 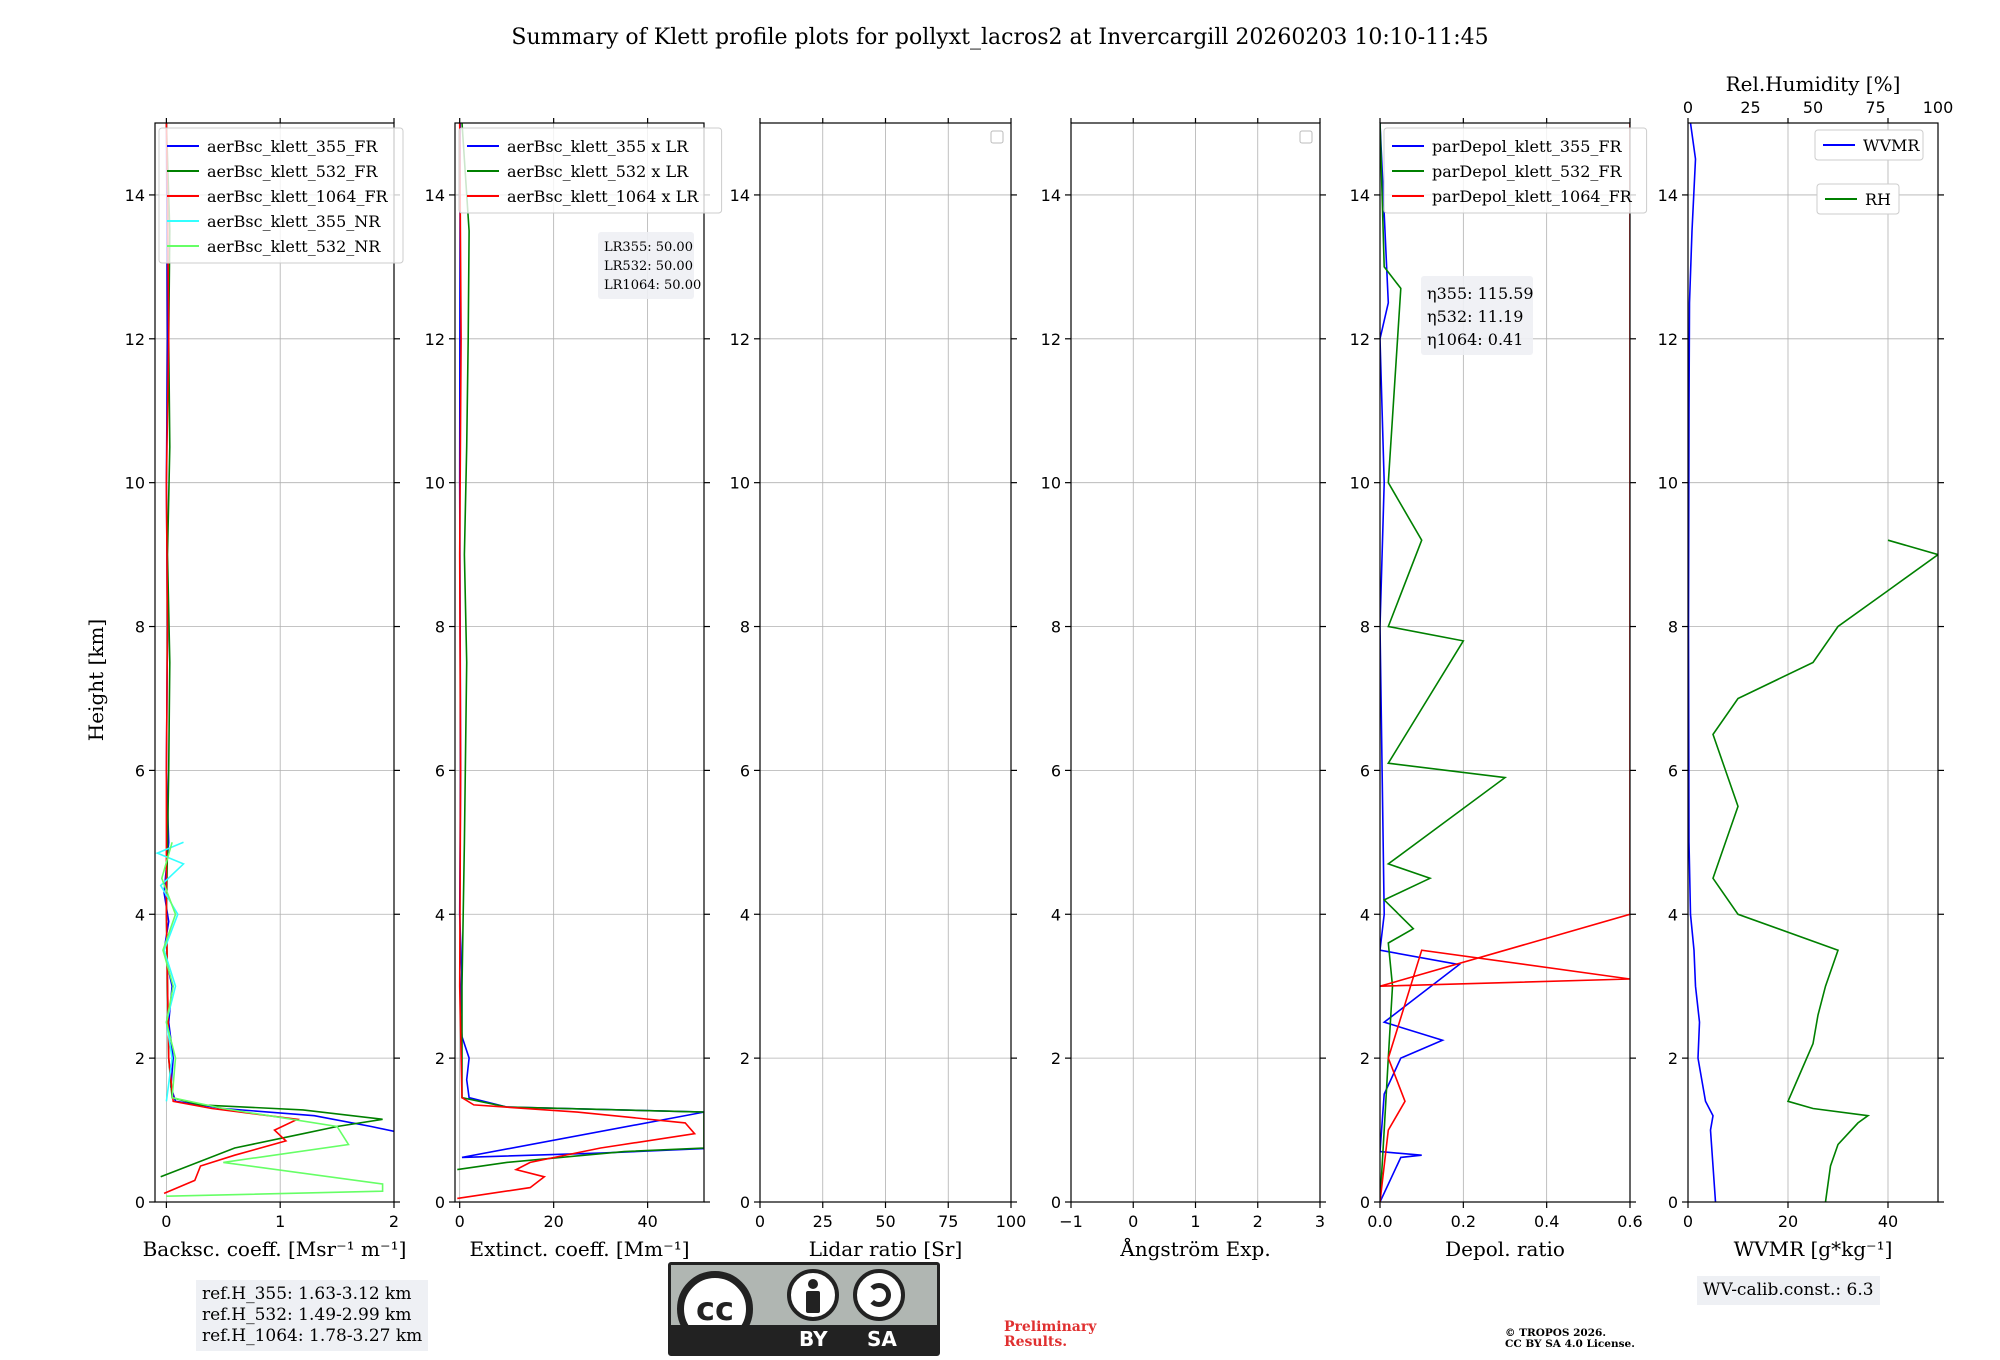 I want to click on series-aerBsc_klett_532_FR, so click(x=271, y=650).